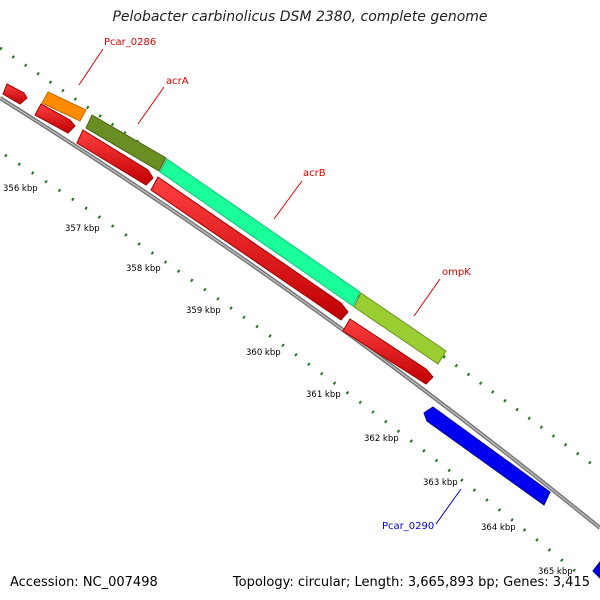 Image resolution: width=600 pixels, height=600 pixels. I want to click on feature-acrB, so click(260, 232).